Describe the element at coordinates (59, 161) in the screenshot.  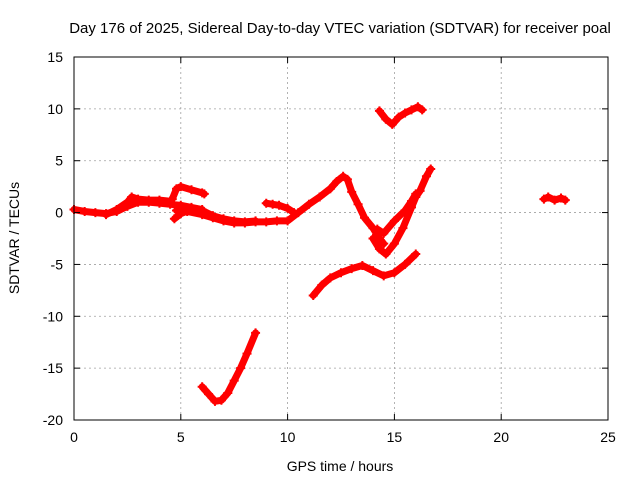
I see `y-tick-label: 5` at that location.